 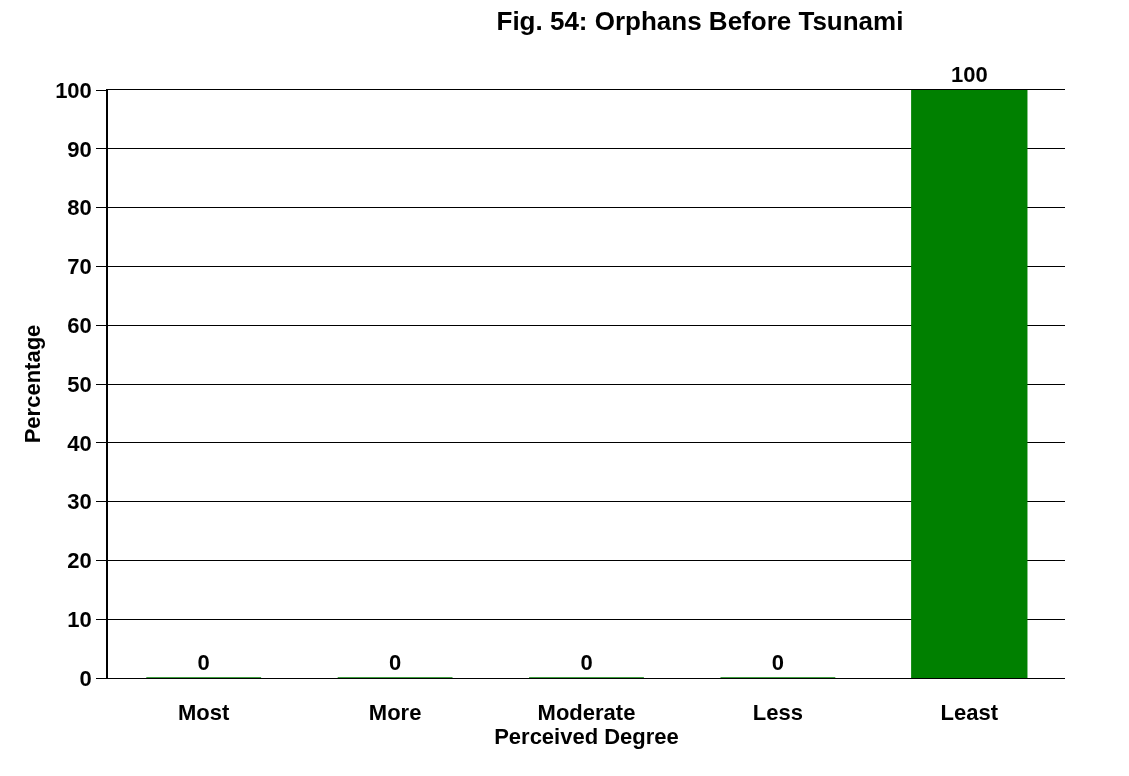 I want to click on y-tick-label: 0, so click(x=85, y=678).